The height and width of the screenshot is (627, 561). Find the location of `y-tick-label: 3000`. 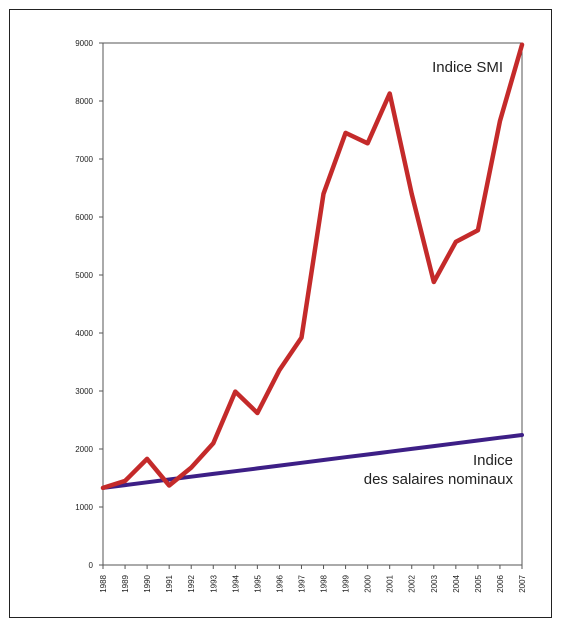

y-tick-label: 3000 is located at coordinates (84, 391).